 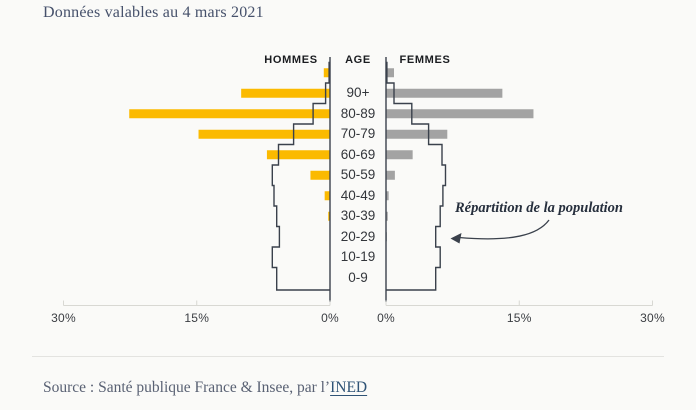 What do you see at coordinates (358, 60) in the screenshot?
I see `age-column-header: AGE` at bounding box center [358, 60].